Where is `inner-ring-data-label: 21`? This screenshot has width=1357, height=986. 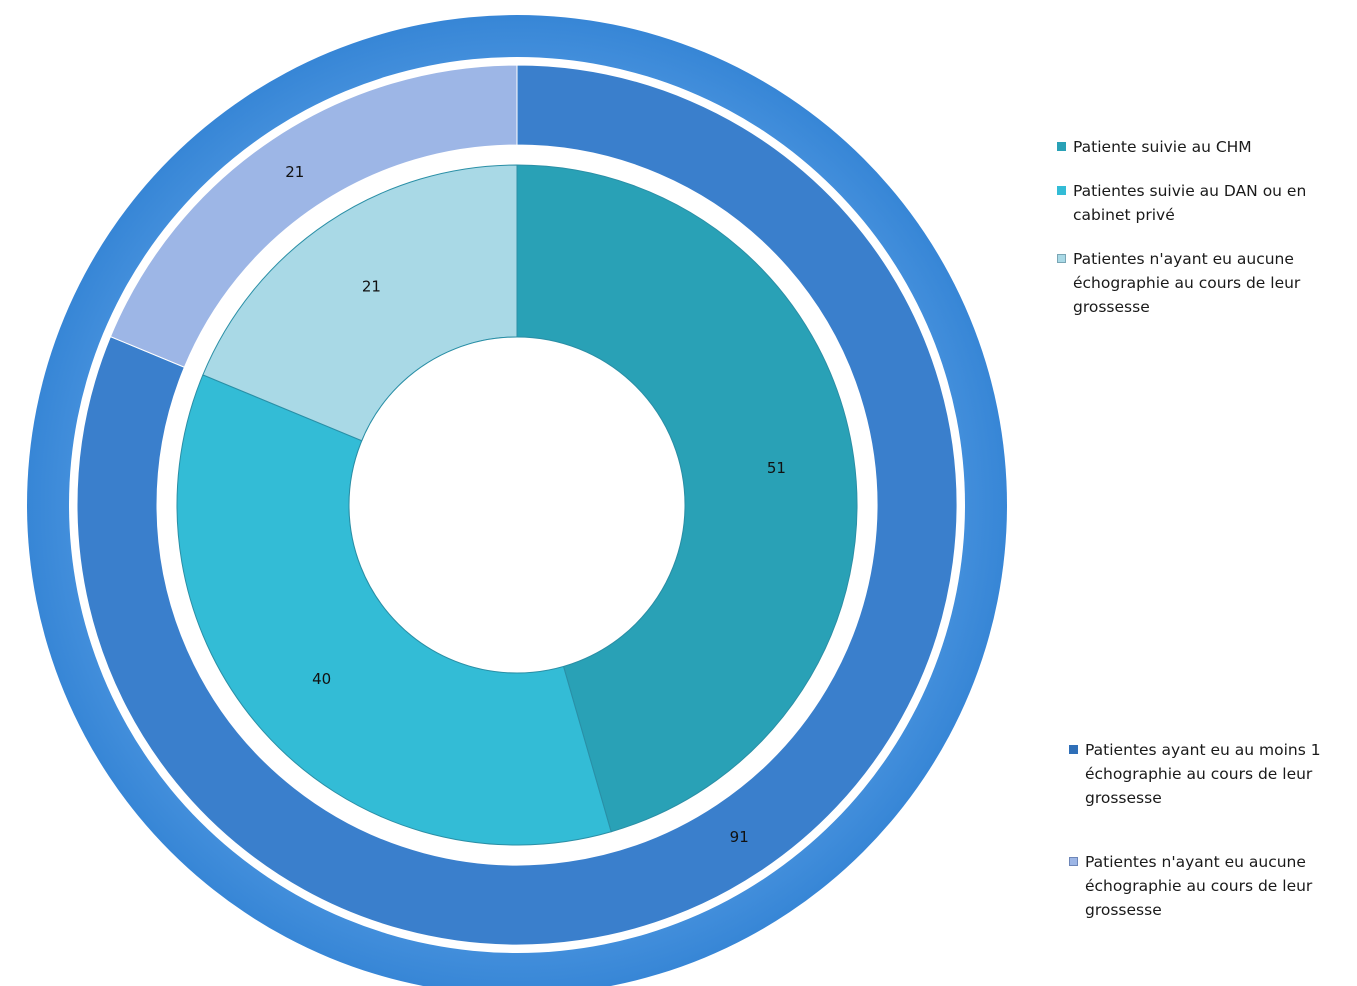 inner-ring-data-label: 21 is located at coordinates (371, 287).